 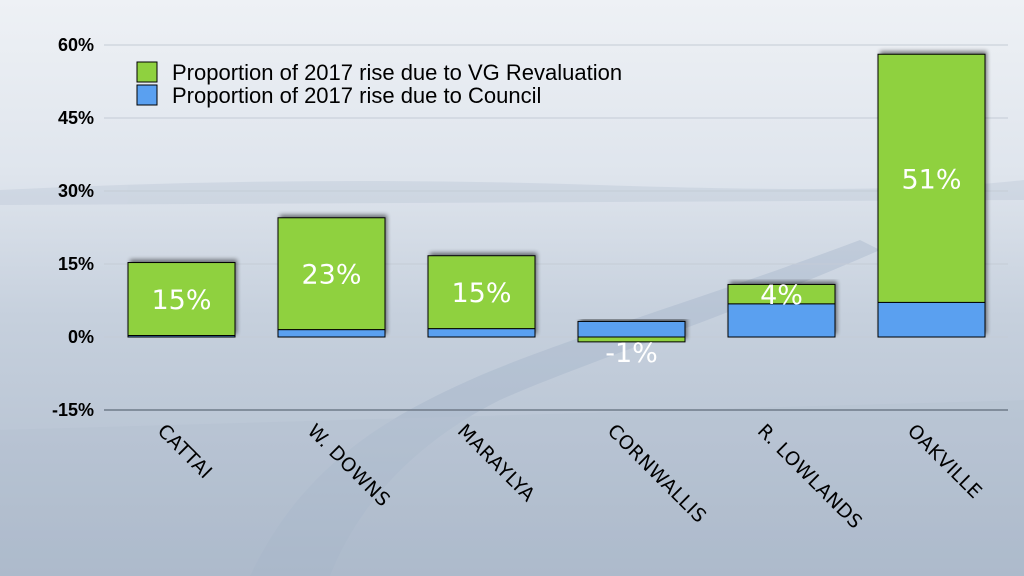 What do you see at coordinates (356, 95) in the screenshot?
I see `legend-label-council: Proportion of 2017 rise due to Council` at bounding box center [356, 95].